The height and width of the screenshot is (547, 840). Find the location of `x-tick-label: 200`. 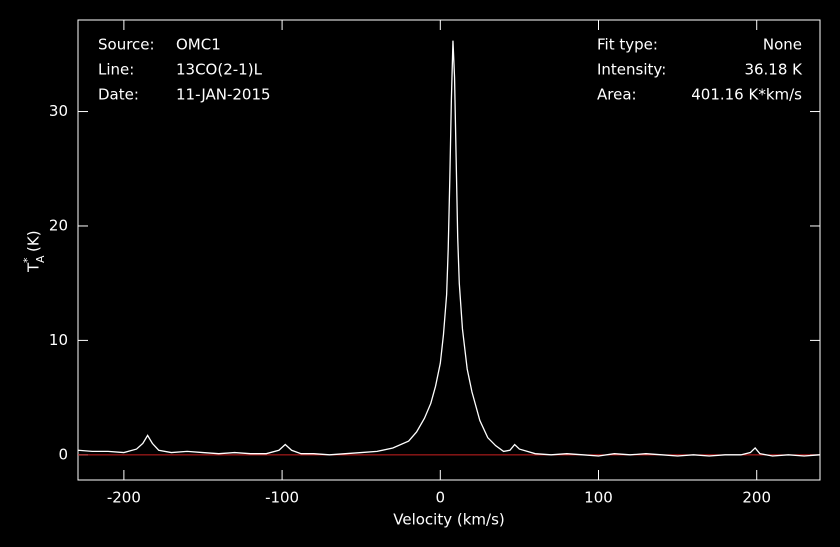

x-tick-label: 200 is located at coordinates (756, 498).